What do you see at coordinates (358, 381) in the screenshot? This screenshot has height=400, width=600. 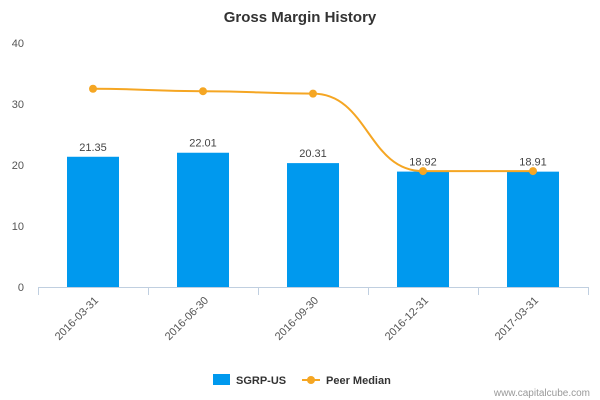 I see `legend-label-peer: Peer Median` at bounding box center [358, 381].